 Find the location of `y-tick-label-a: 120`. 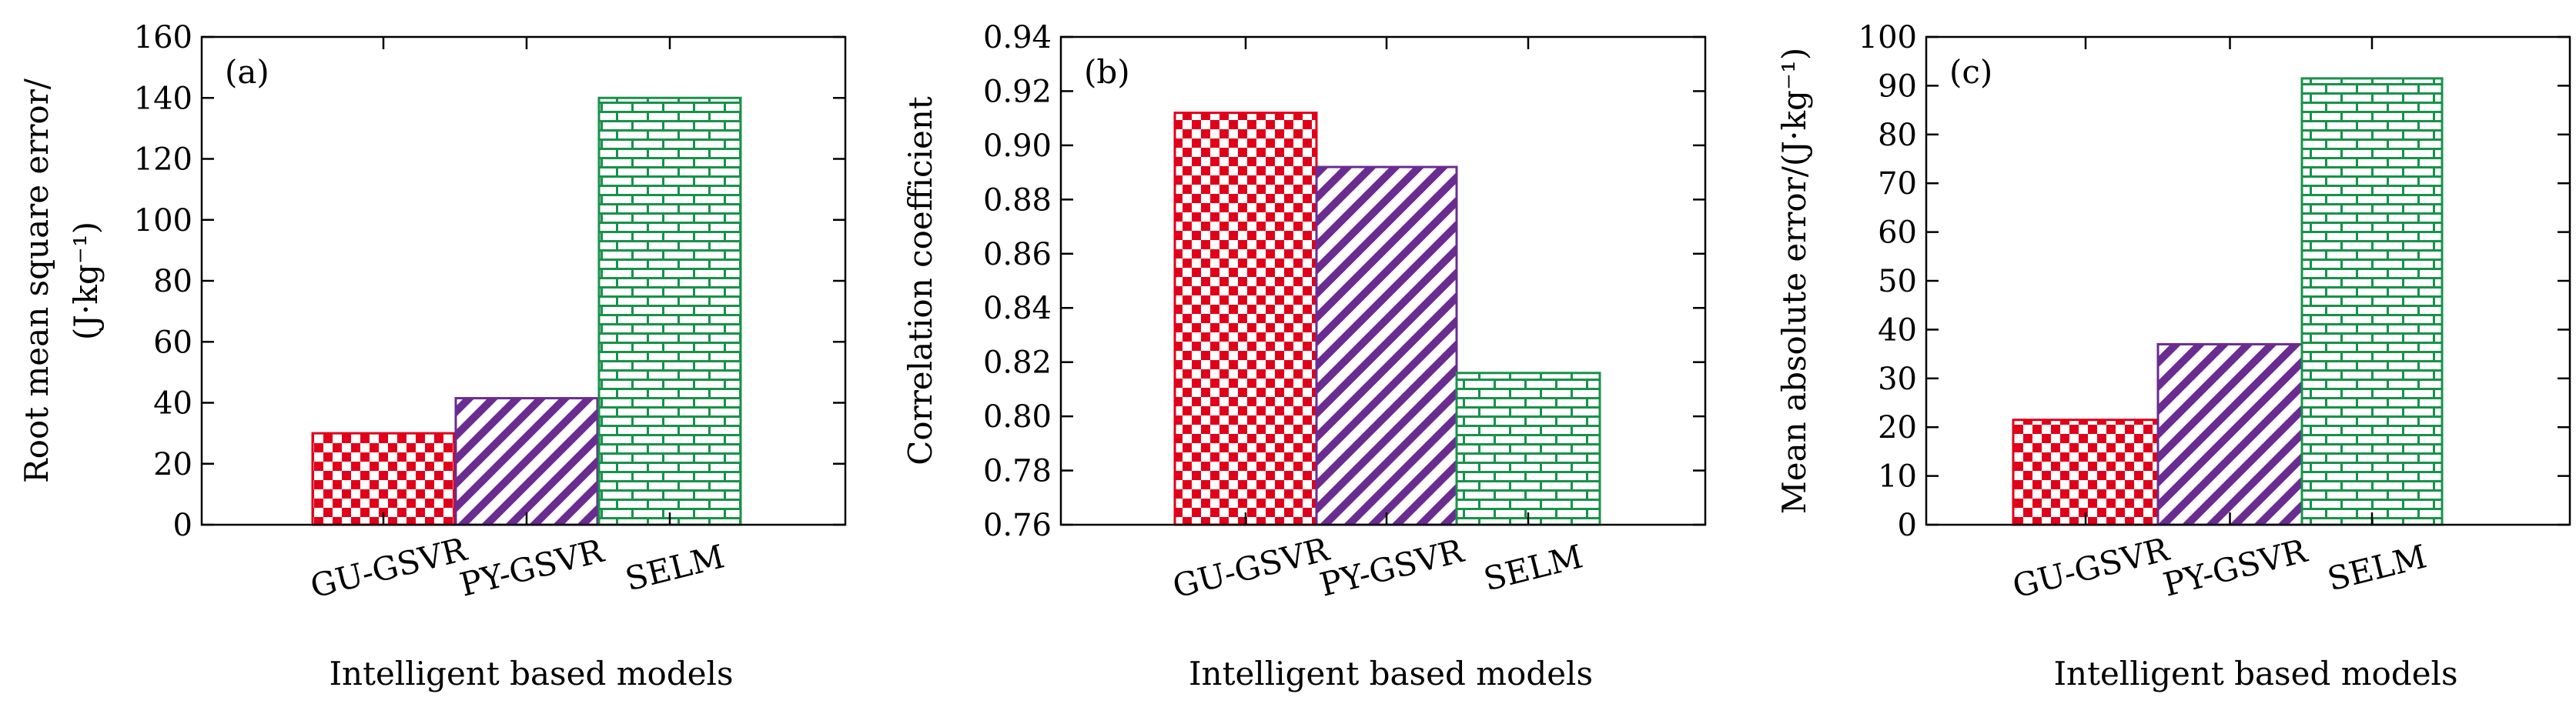

y-tick-label-a: 120 is located at coordinates (163, 160).